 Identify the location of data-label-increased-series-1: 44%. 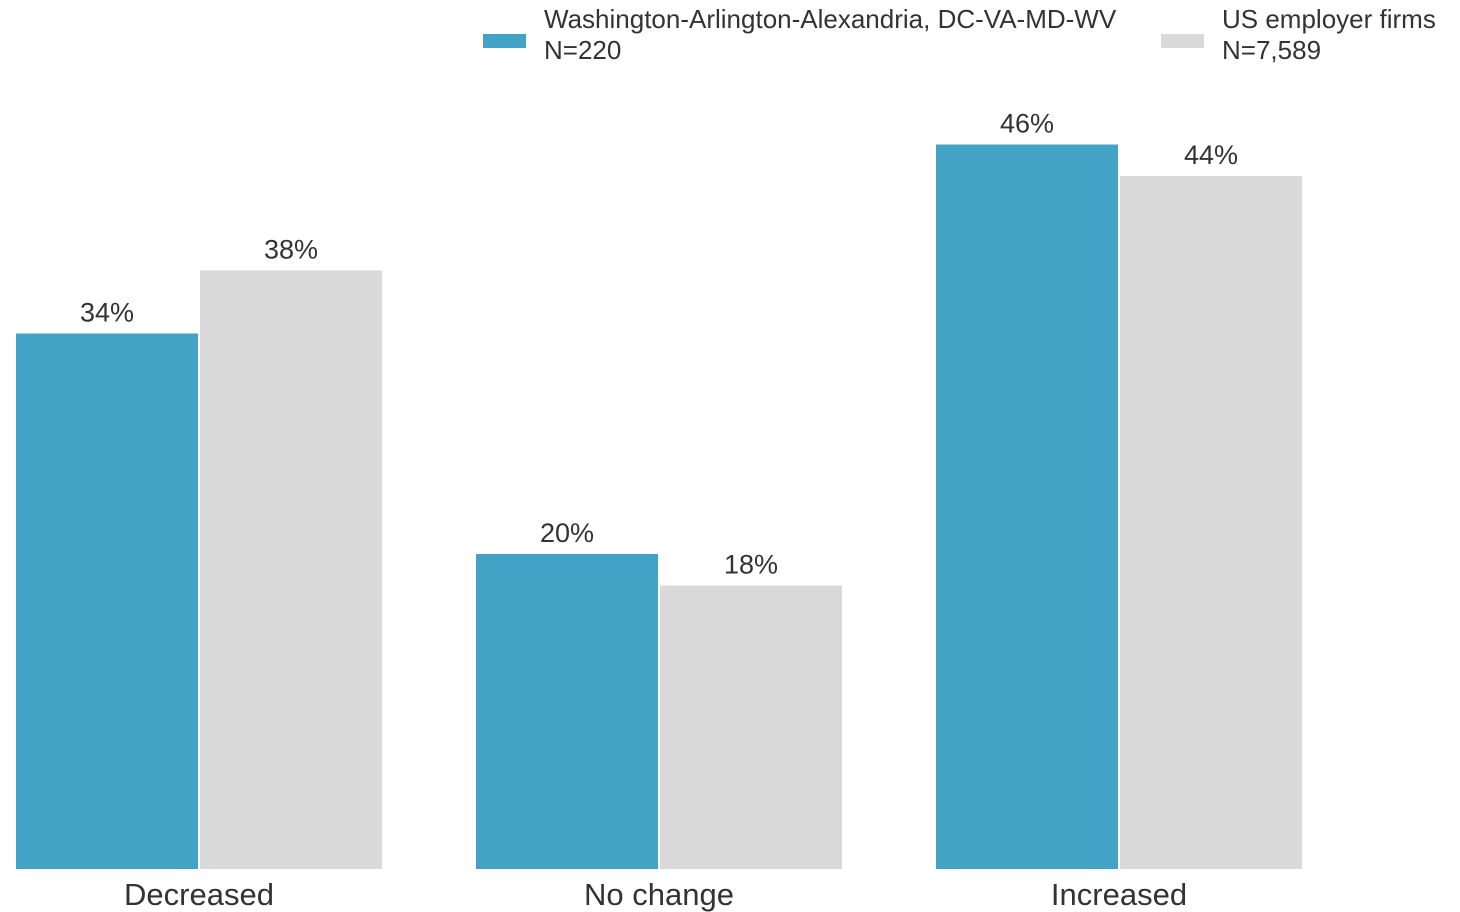
(1211, 155).